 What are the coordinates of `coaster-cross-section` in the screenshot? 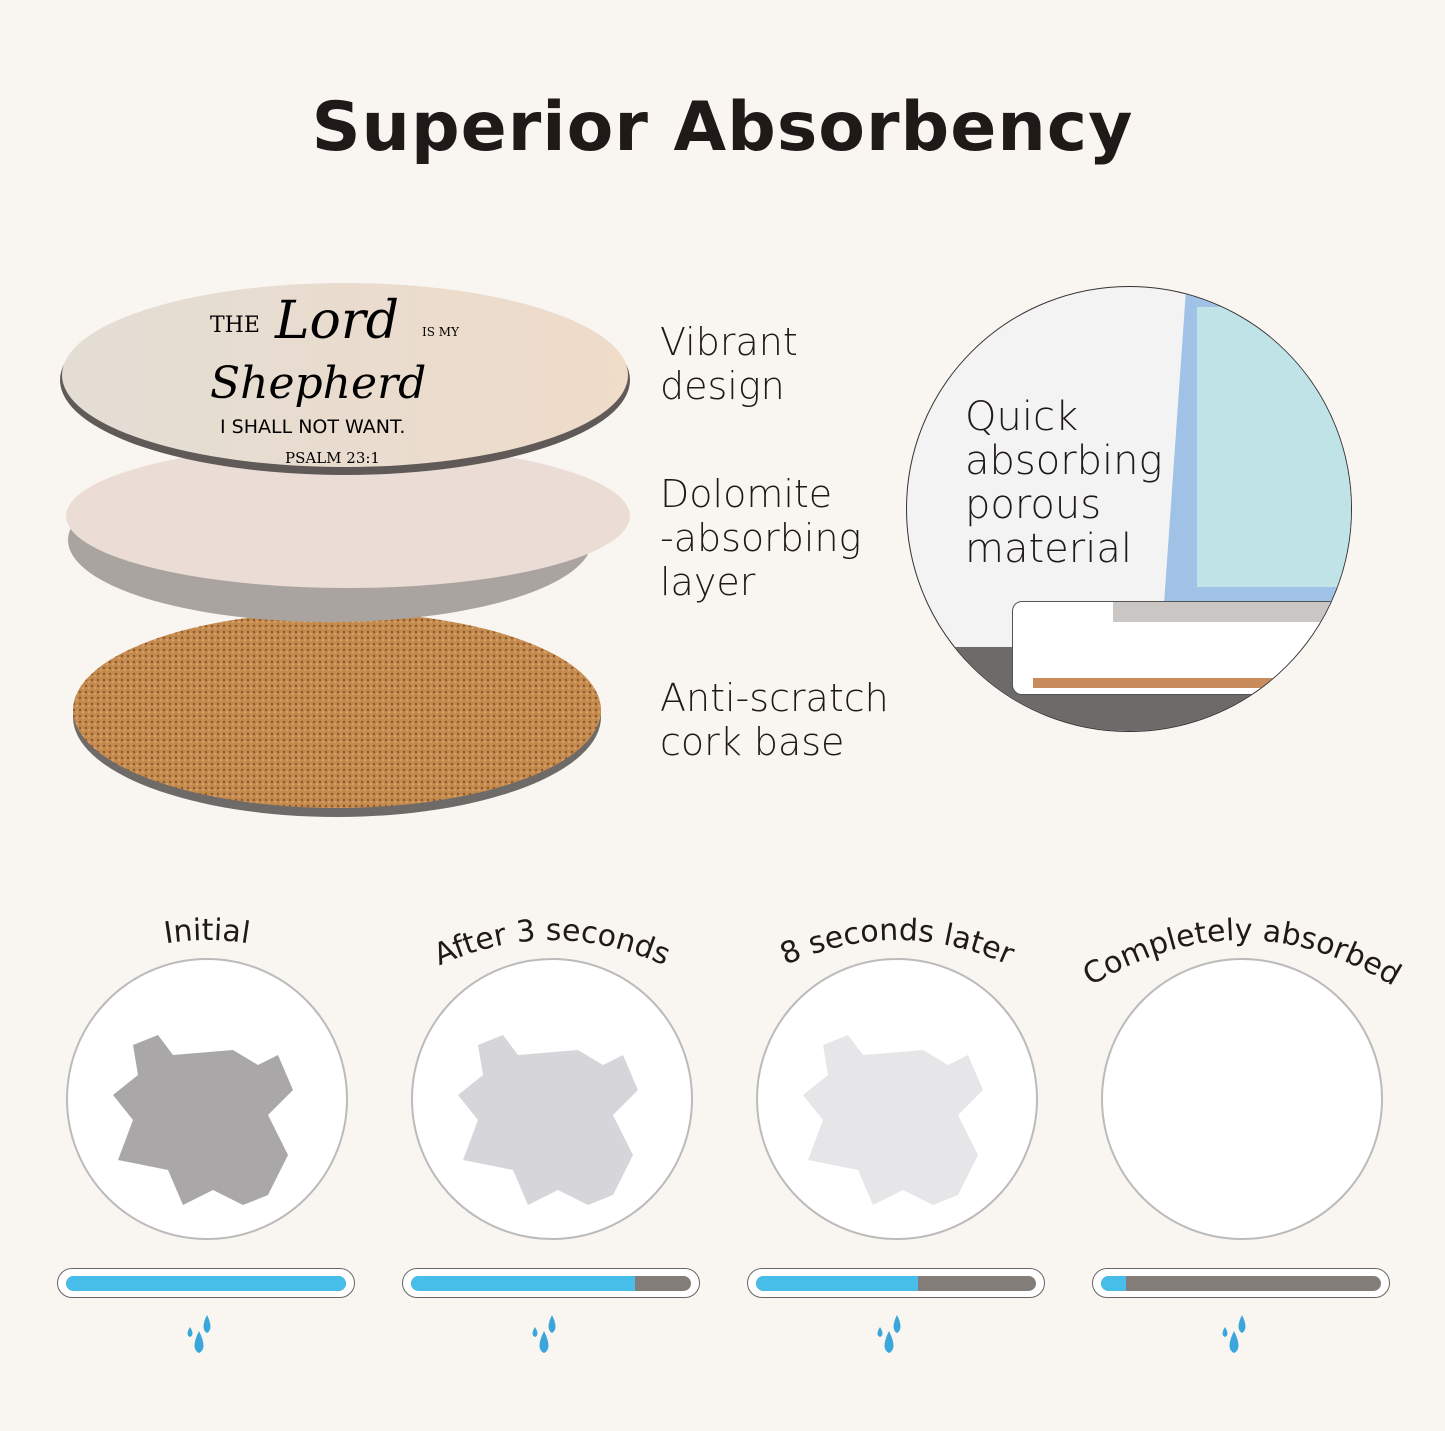 It's located at (1181, 648).